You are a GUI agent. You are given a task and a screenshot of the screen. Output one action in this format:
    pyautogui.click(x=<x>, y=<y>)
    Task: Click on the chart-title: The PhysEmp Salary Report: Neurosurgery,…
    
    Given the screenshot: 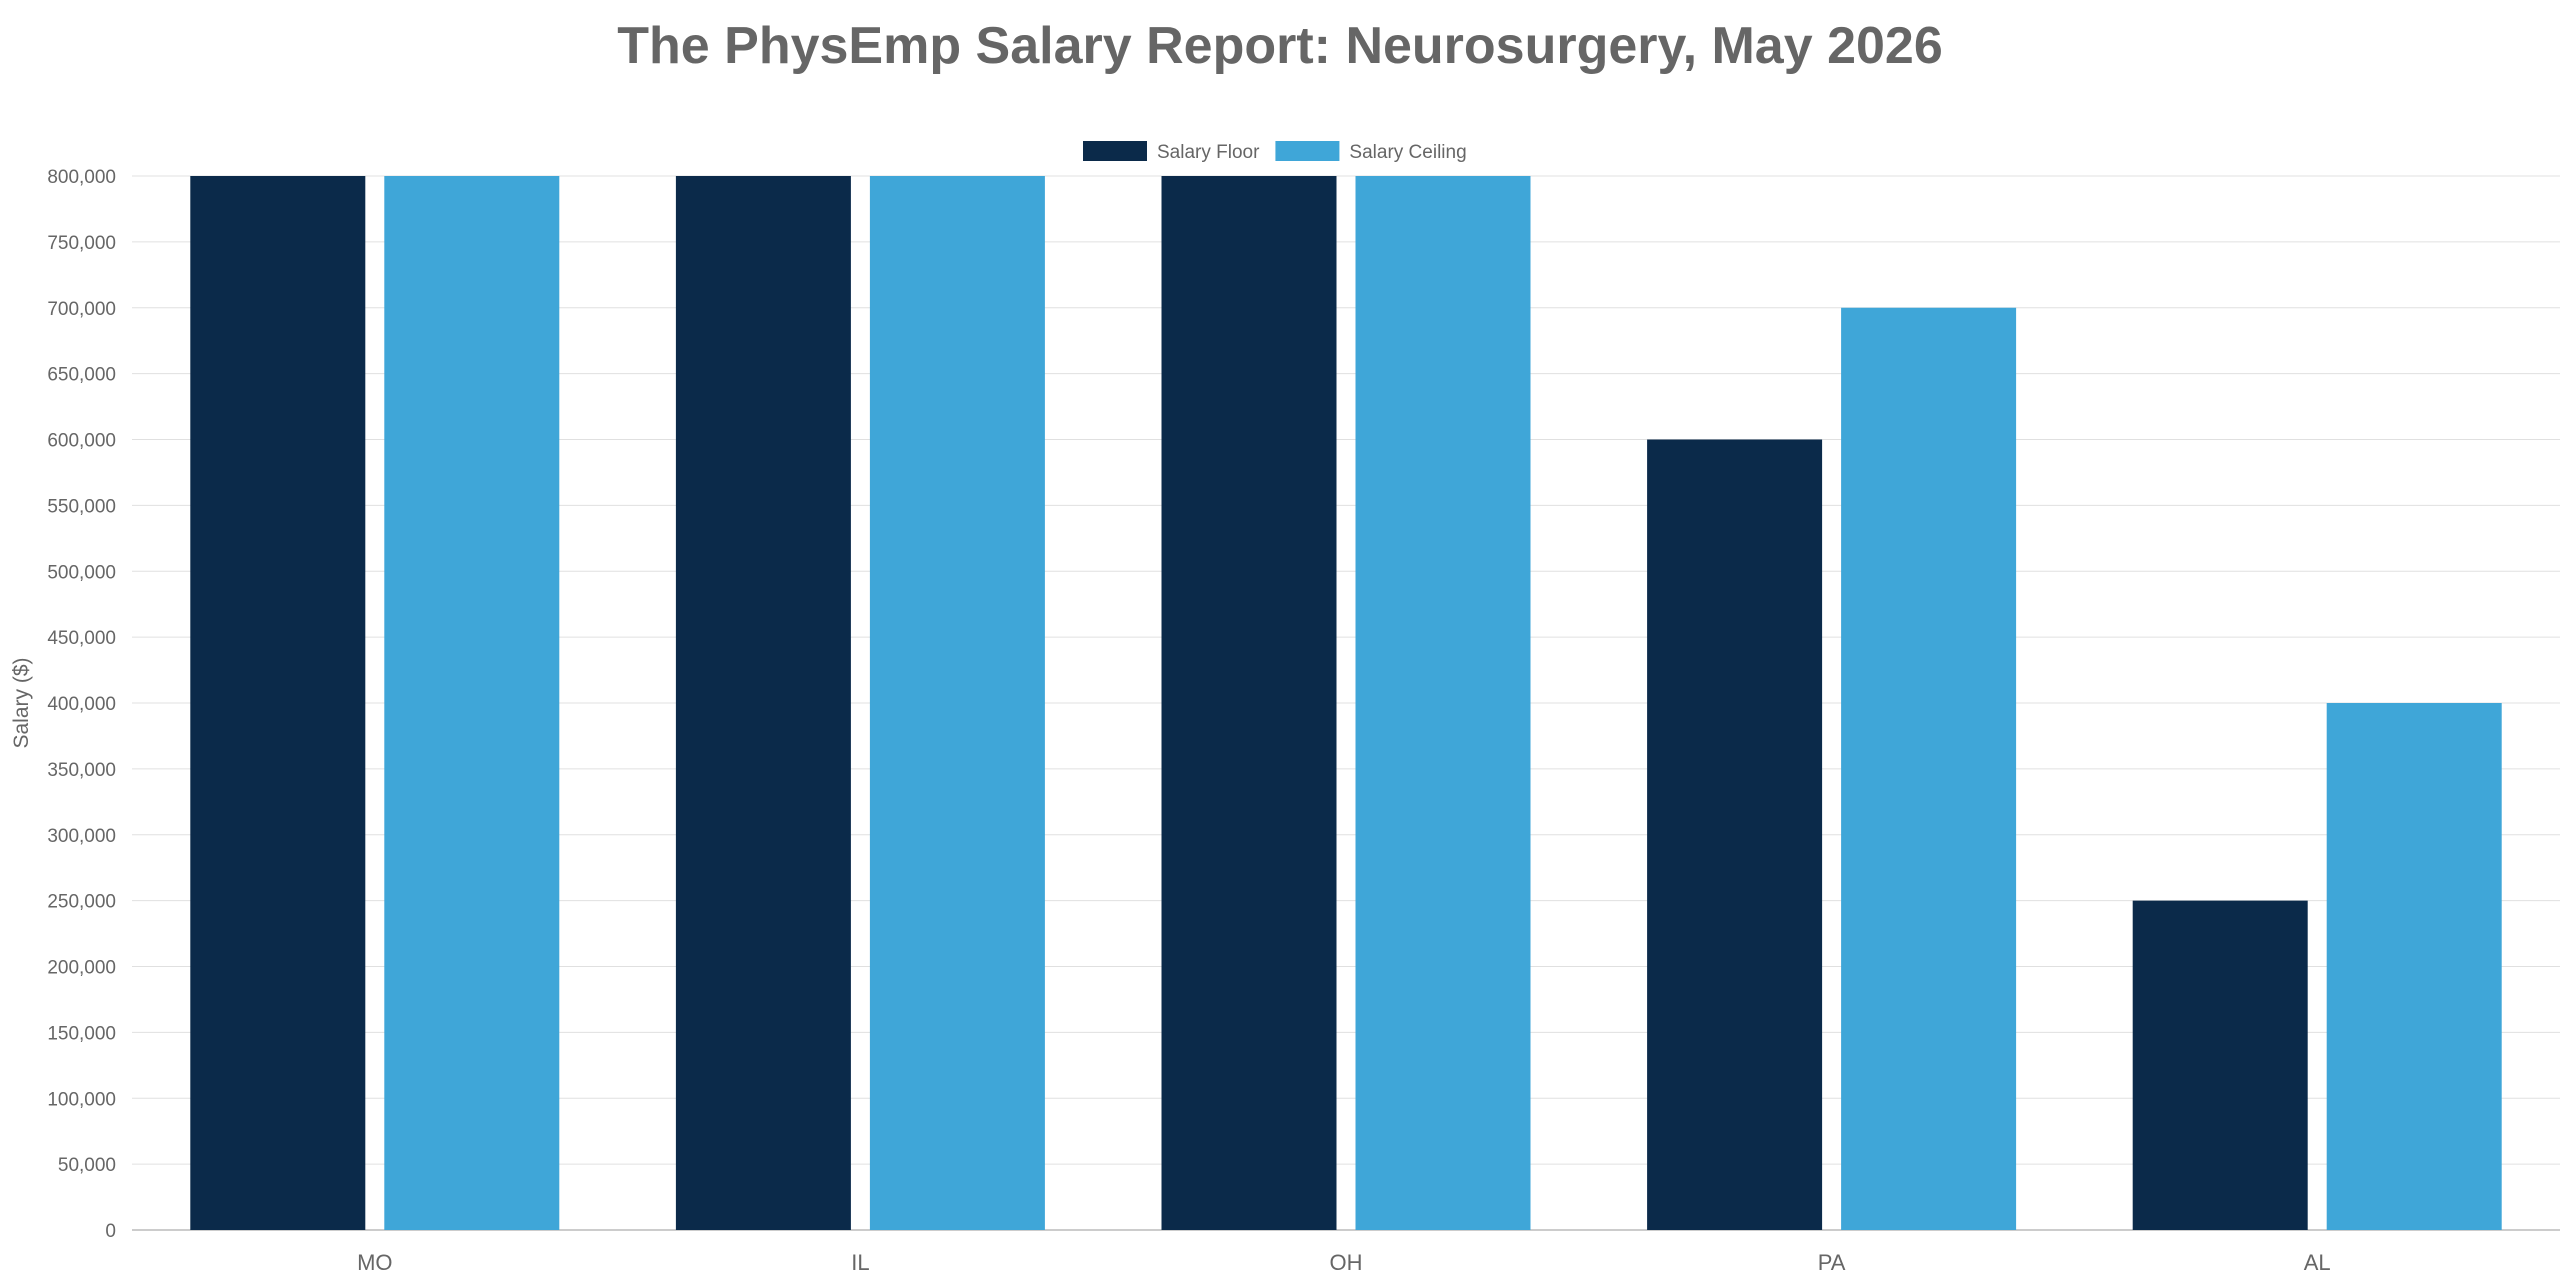 What is the action you would take?
    pyautogui.click(x=1280, y=46)
    